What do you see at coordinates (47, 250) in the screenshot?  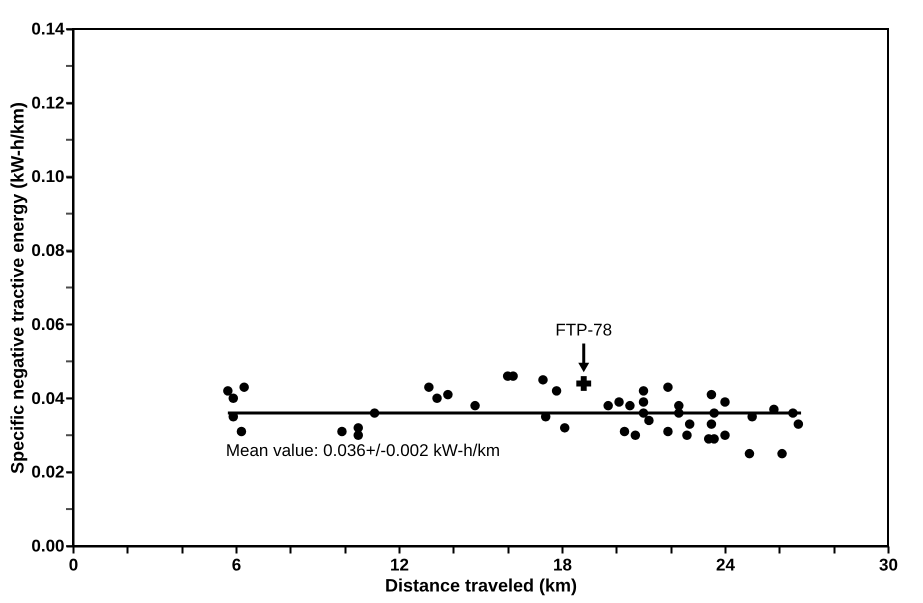 I see `y-tick-label: 0.08` at bounding box center [47, 250].